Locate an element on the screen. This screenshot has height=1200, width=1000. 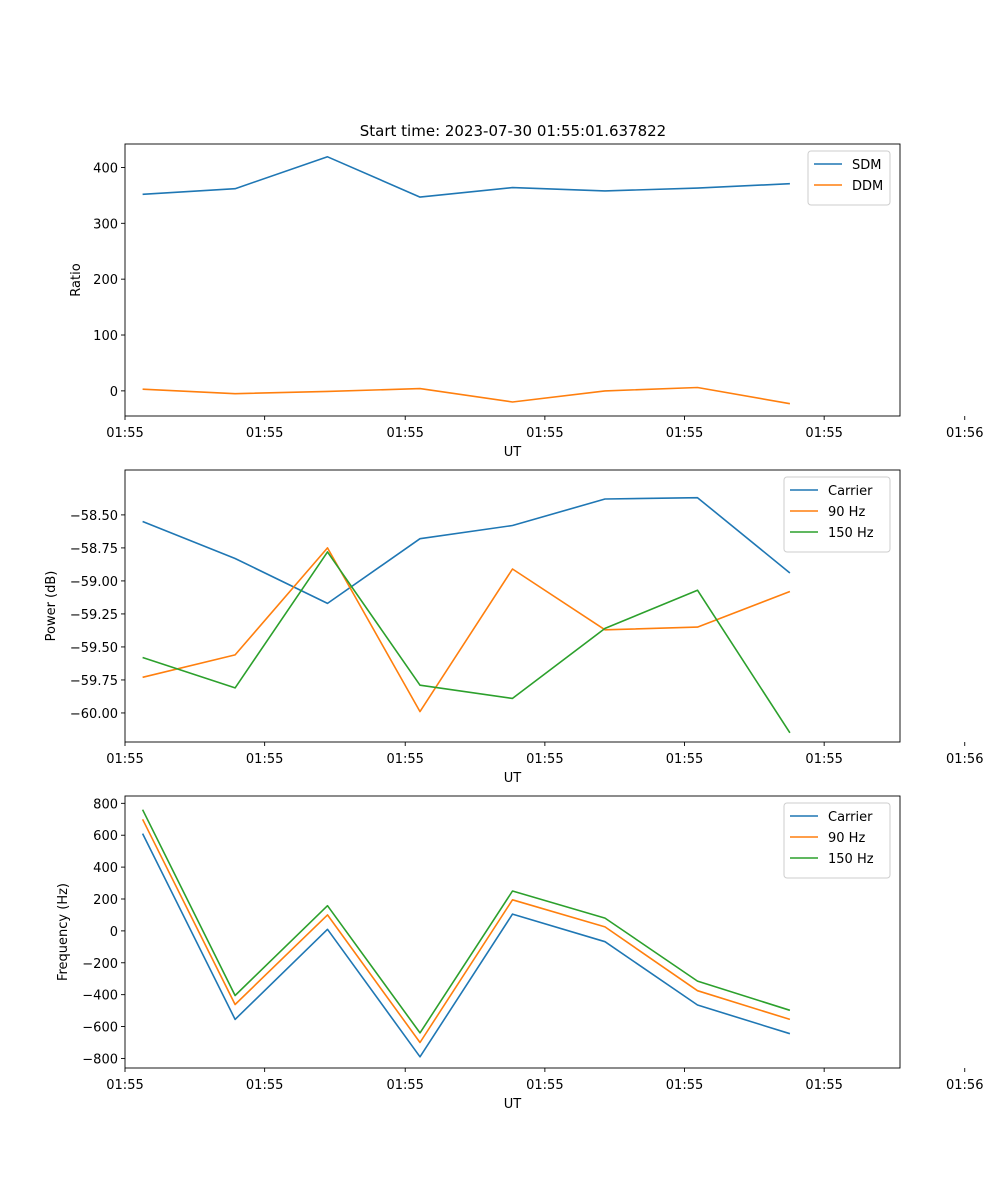
y-tick-label: −59.00 is located at coordinates (94, 582).